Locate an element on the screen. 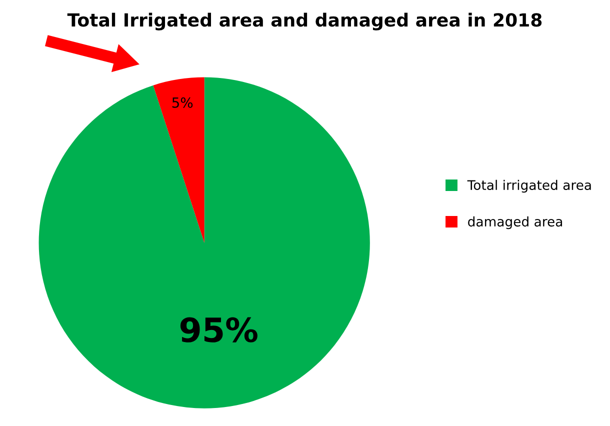 This screenshot has height=426, width=610. legend-label: Total irrigated area is located at coordinates (529, 186).